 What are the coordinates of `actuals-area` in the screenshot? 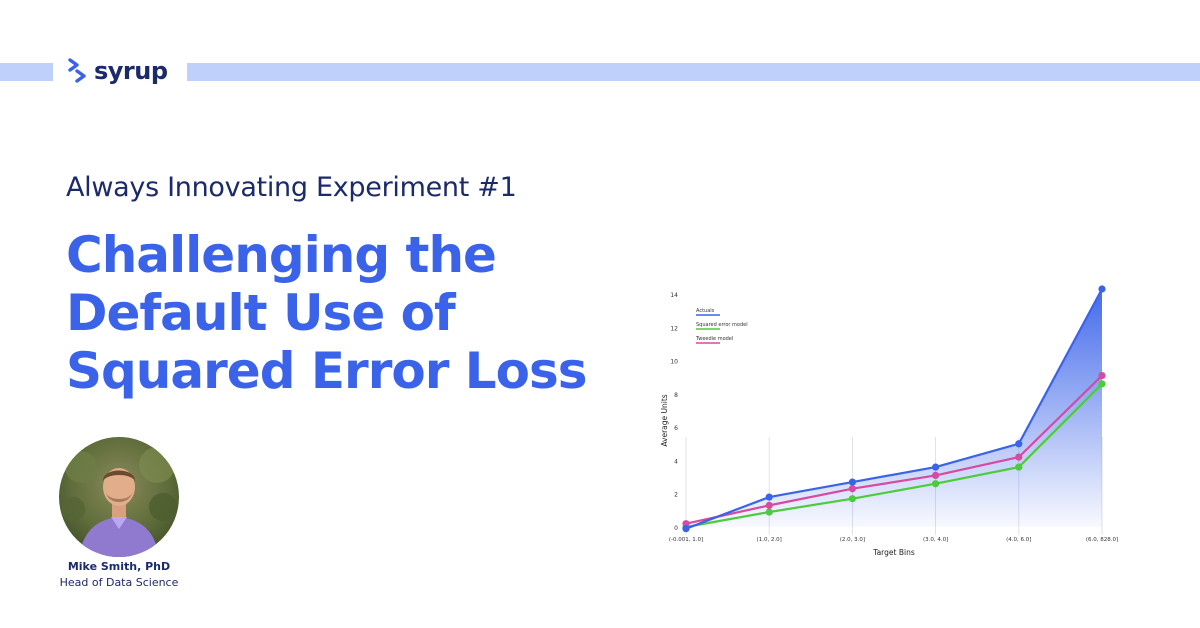 It's located at (894, 409).